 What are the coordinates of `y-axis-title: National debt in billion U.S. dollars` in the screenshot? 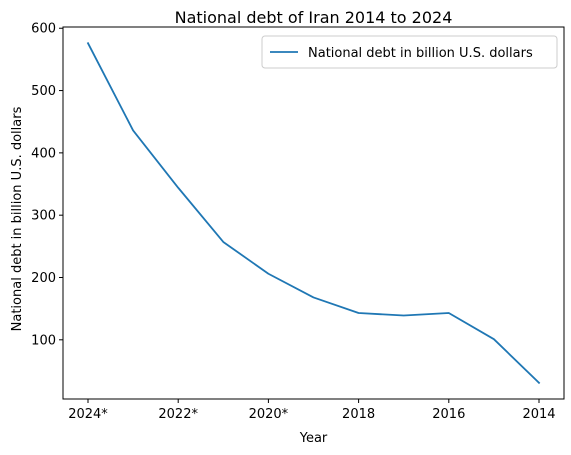 It's located at (17, 218).